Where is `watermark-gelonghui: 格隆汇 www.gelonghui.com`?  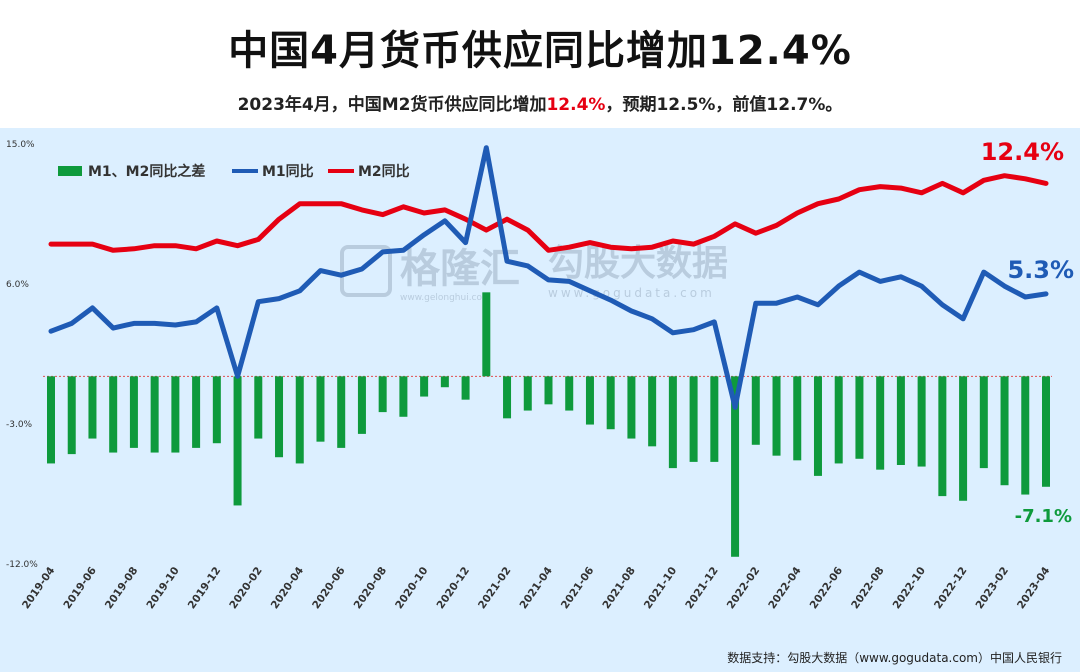 watermark-gelonghui: 格隆汇 www.gelonghui.com is located at coordinates (430, 269).